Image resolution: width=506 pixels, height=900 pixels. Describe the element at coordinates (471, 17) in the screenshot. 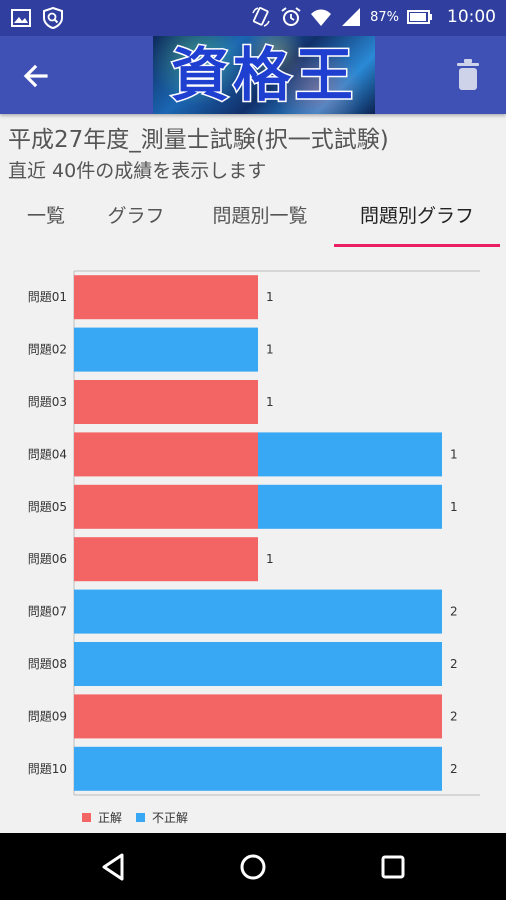

I see `clock: 10:00` at that location.